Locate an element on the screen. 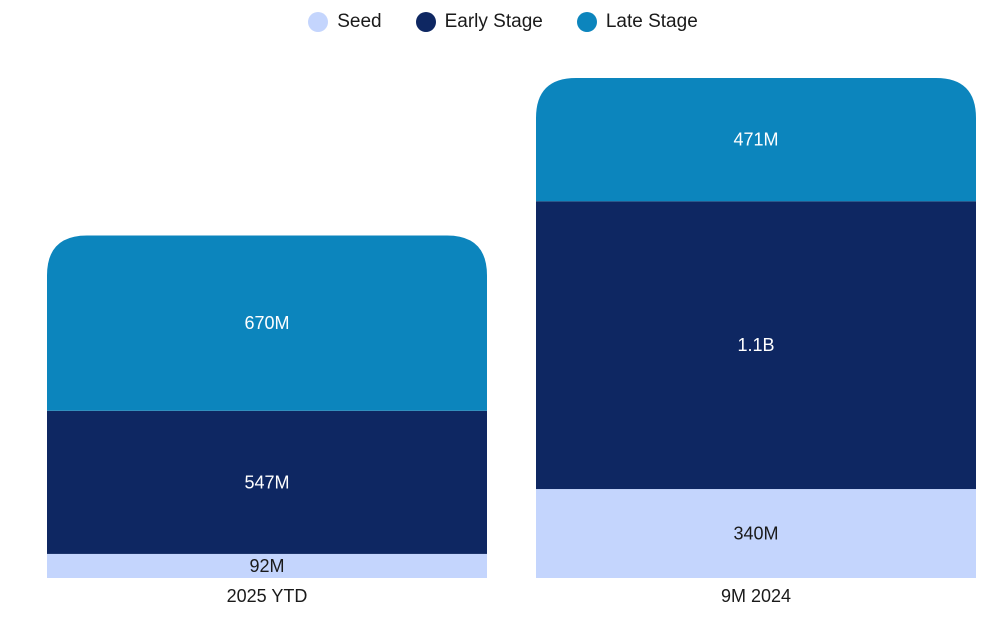 Image resolution: width=1006 pixels, height=625 pixels. legend-label-early-stage: Early Stage is located at coordinates (493, 21).